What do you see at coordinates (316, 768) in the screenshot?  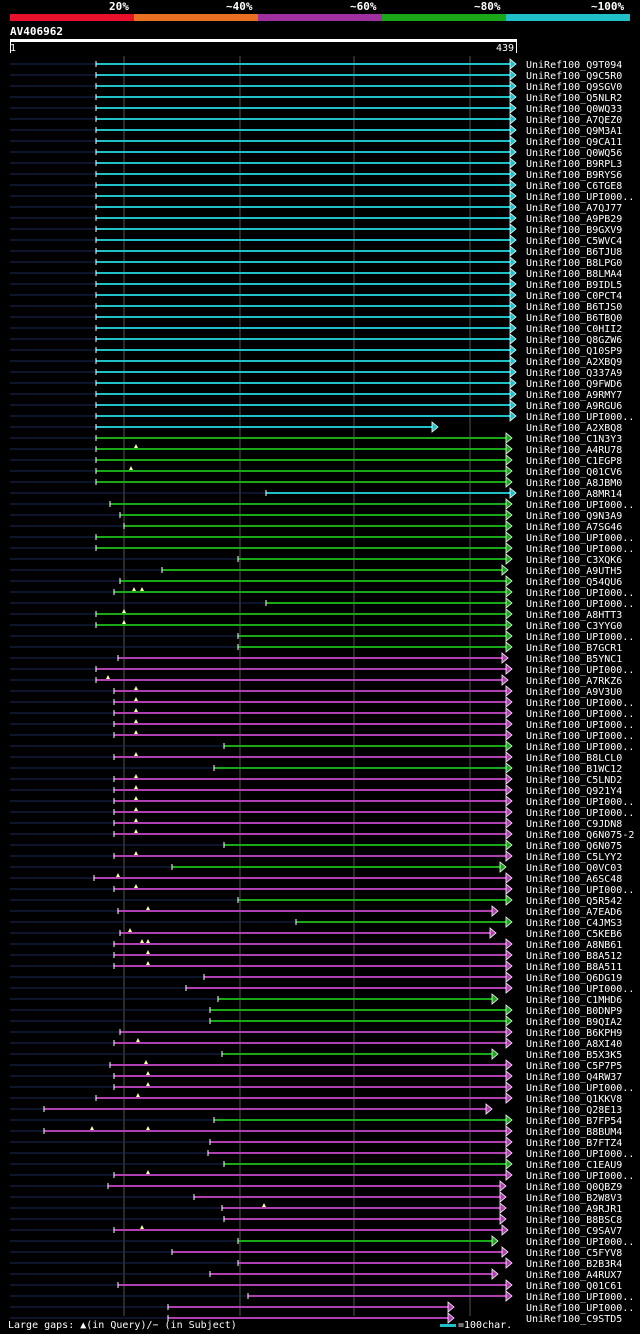 I see `hit-row: UniRef100_B1WC12` at bounding box center [316, 768].